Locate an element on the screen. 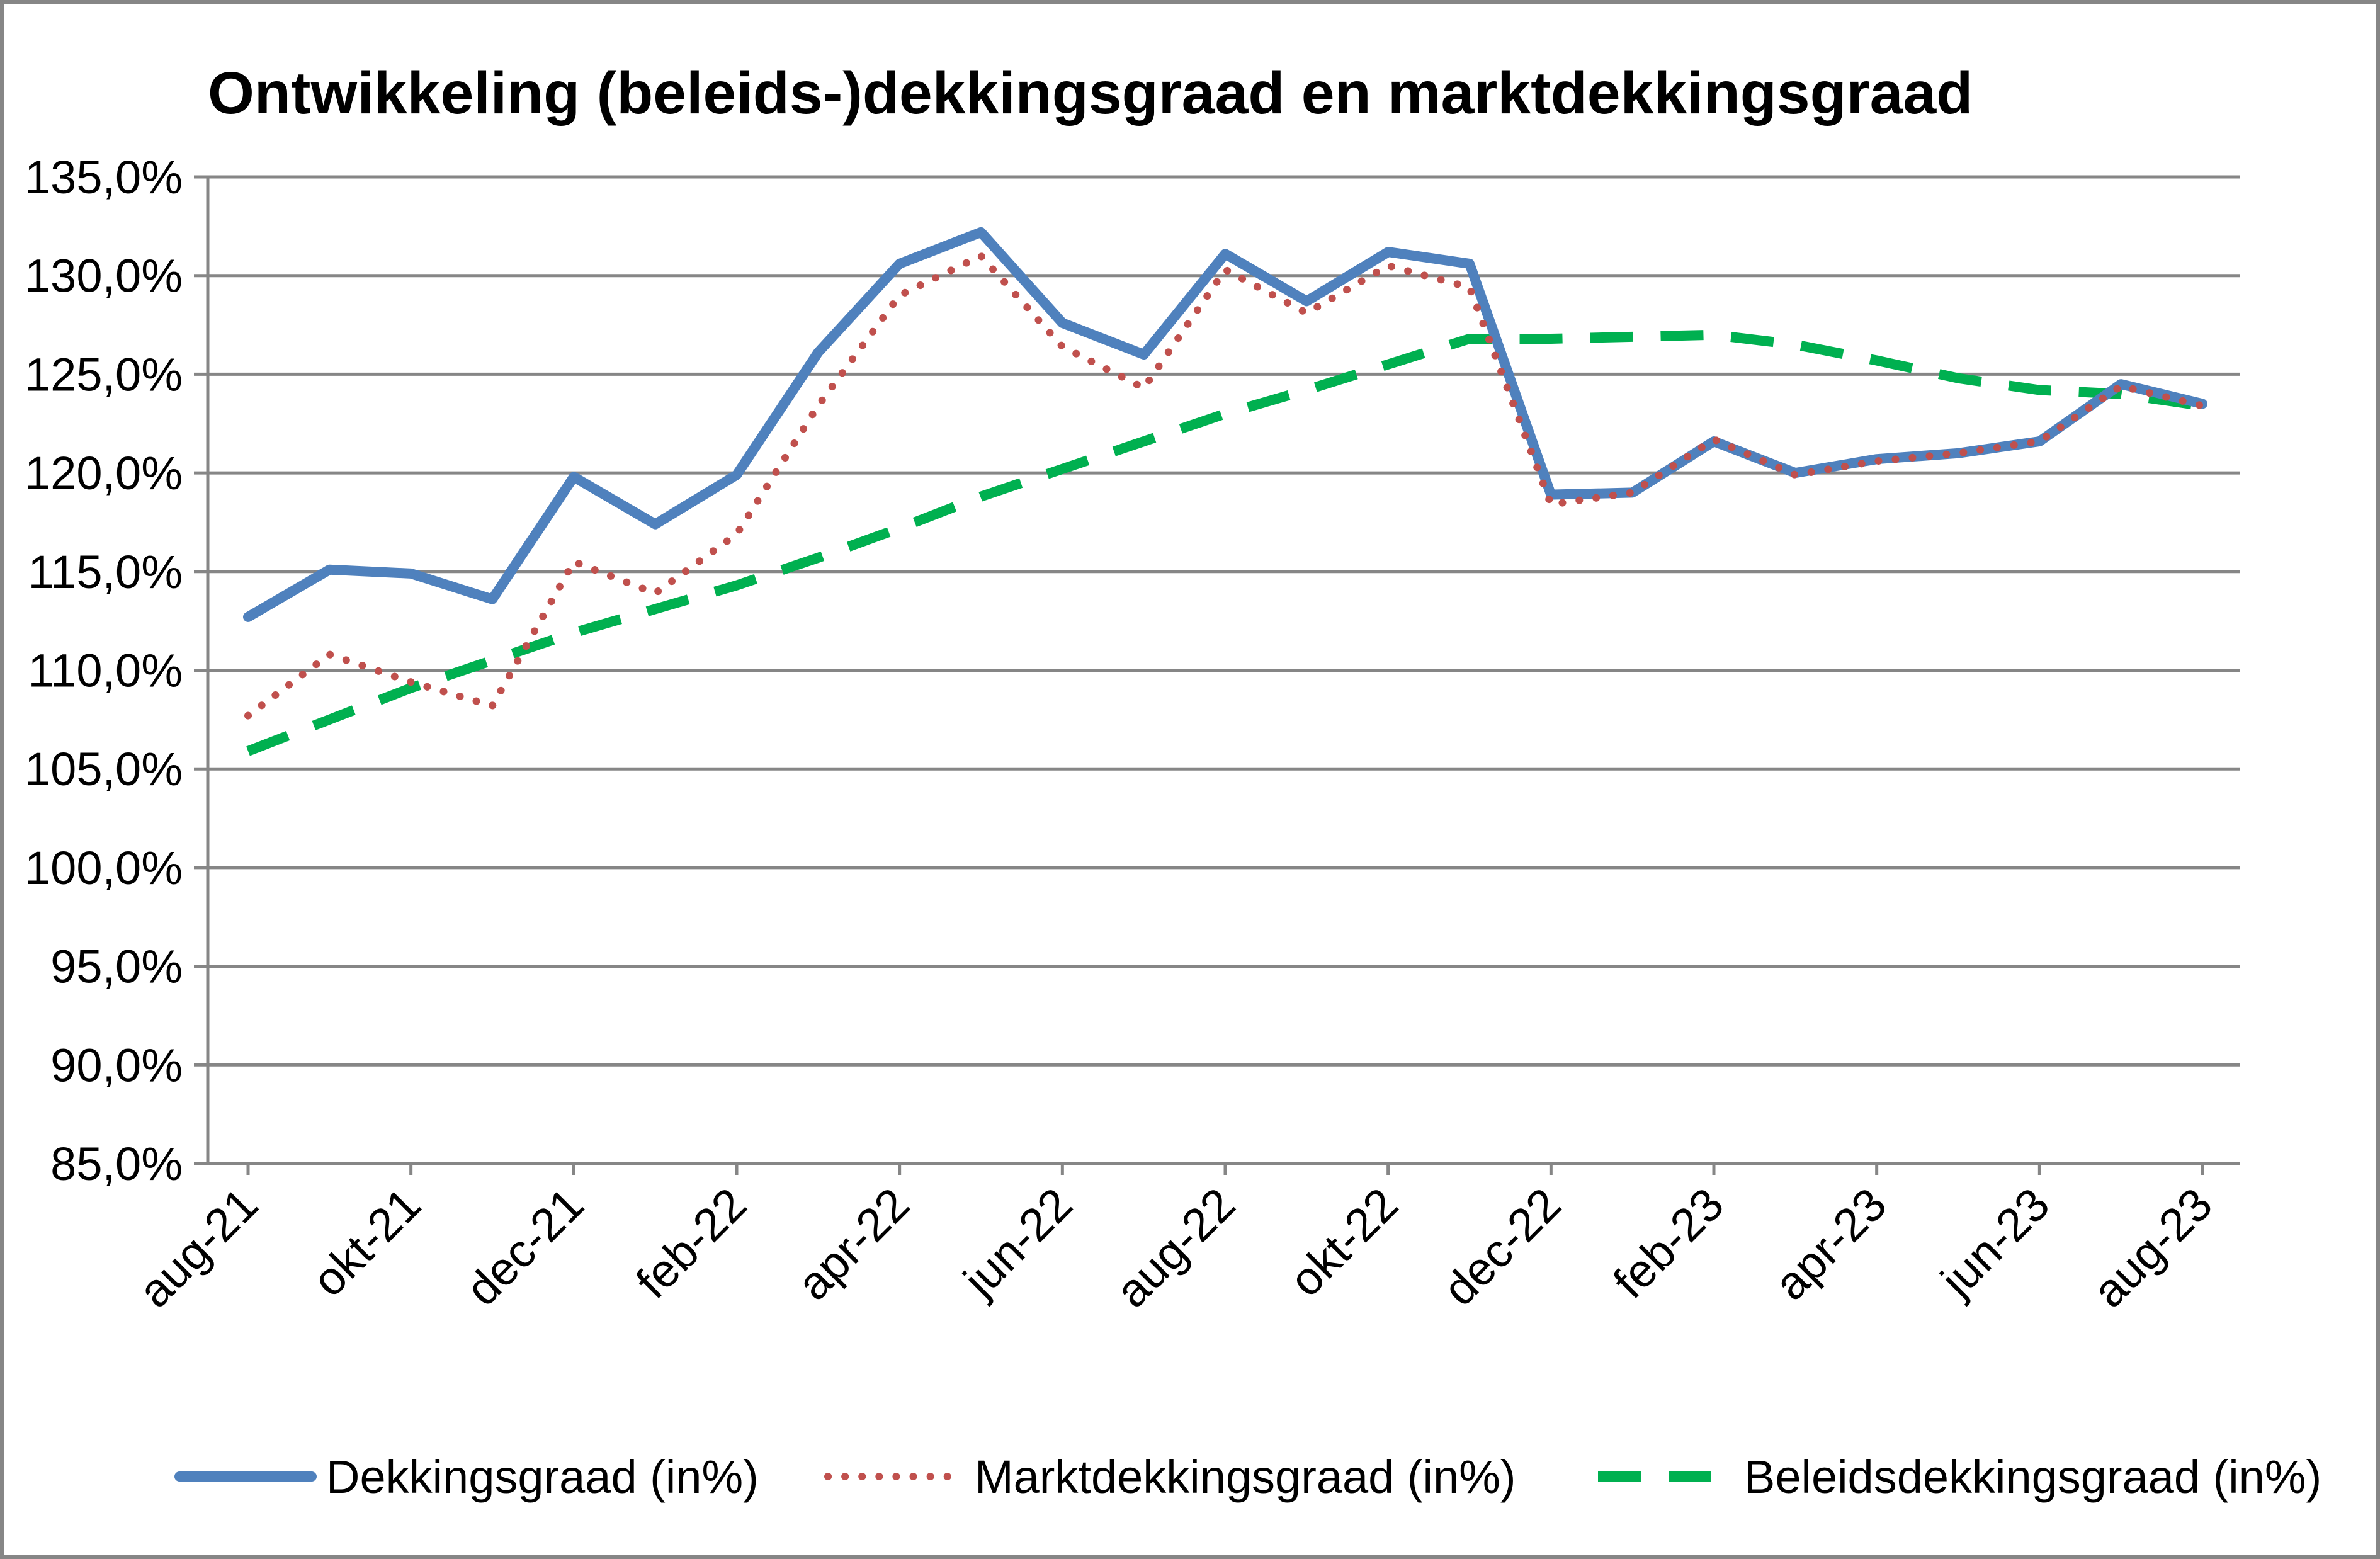 This screenshot has height=1559, width=2380. y-tick-label: 85,0% is located at coordinates (116, 1164).